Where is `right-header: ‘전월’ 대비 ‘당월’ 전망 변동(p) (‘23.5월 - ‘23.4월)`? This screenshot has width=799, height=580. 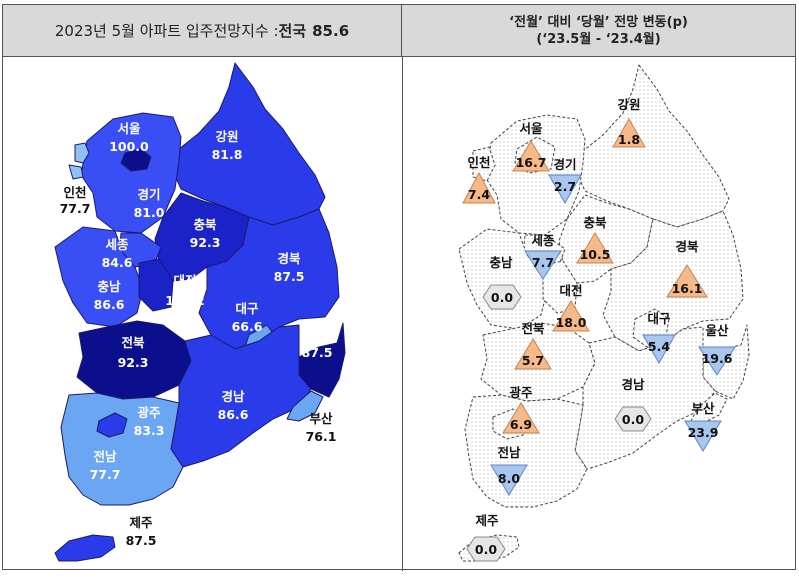 right-header: ‘전월’ 대비 ‘당월’ 전망 변동(p) (‘23.5월 - ‘23.4월) is located at coordinates (598, 31).